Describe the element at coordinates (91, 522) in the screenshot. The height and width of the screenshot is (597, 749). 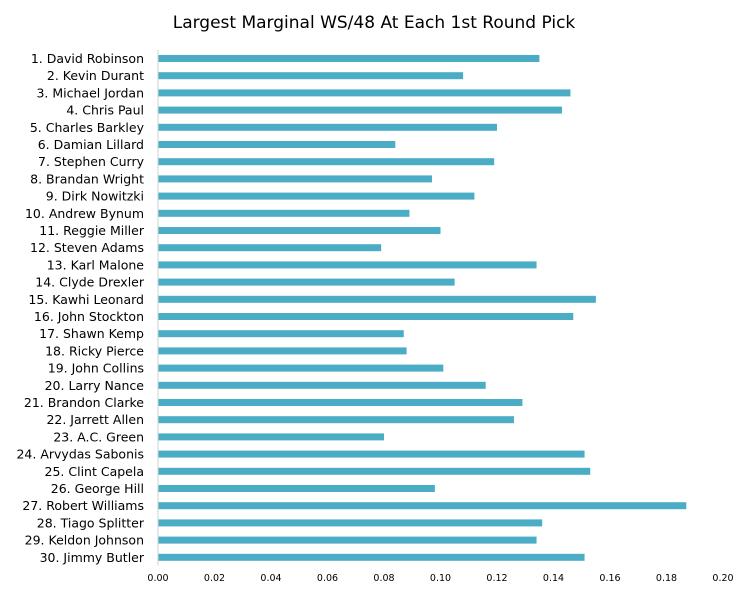
I see `category-label-28: 28. Tiago Splitter` at that location.